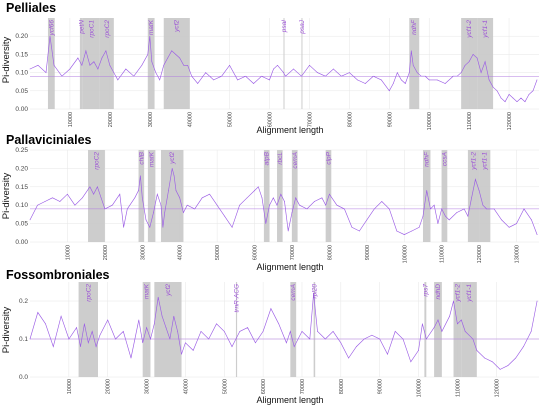  What do you see at coordinates (23, 339) in the screenshot?
I see `y-tick-label: 0.1` at bounding box center [23, 339].